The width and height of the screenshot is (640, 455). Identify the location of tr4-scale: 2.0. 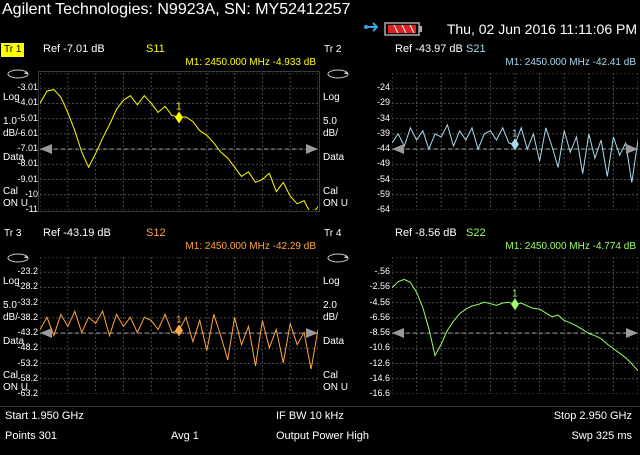
(330, 305).